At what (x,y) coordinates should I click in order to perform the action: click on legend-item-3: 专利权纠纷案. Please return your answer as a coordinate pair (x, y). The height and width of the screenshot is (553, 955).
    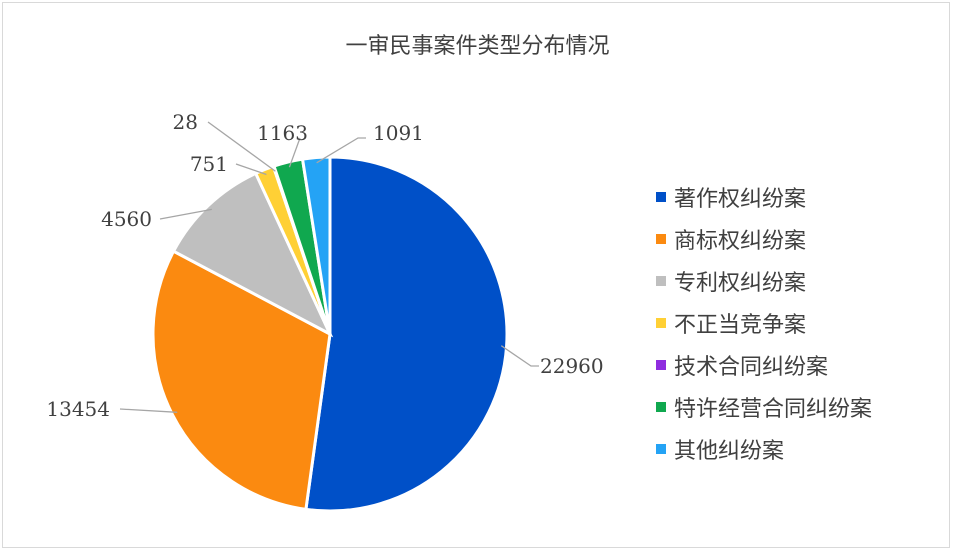
    Looking at the image, I should click on (764, 281).